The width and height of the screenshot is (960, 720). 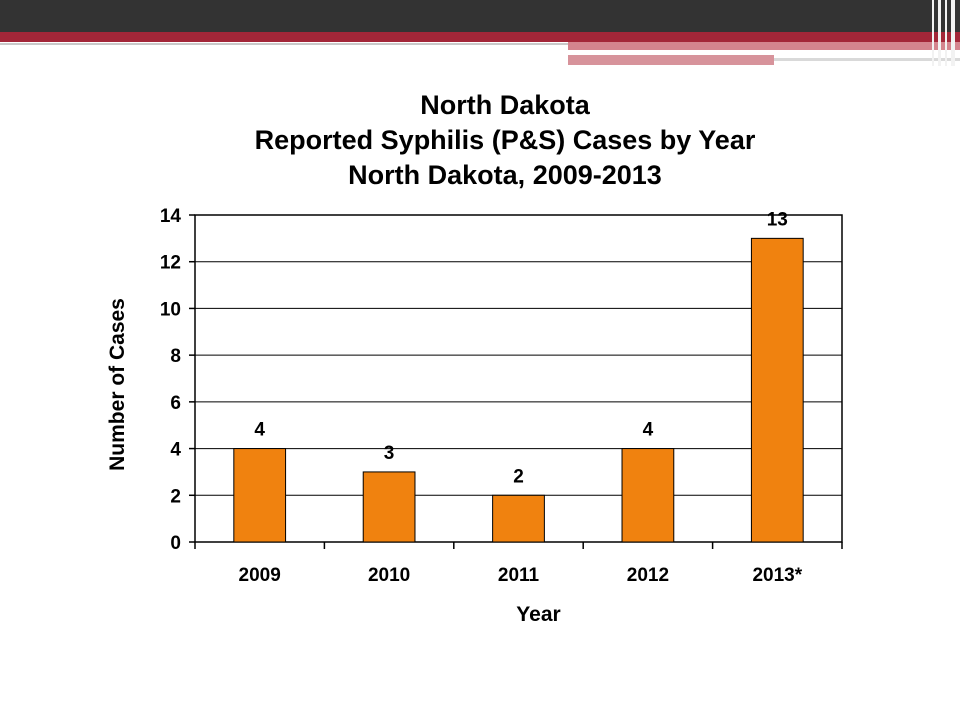 I want to click on header-pink-band-short, so click(x=671, y=60).